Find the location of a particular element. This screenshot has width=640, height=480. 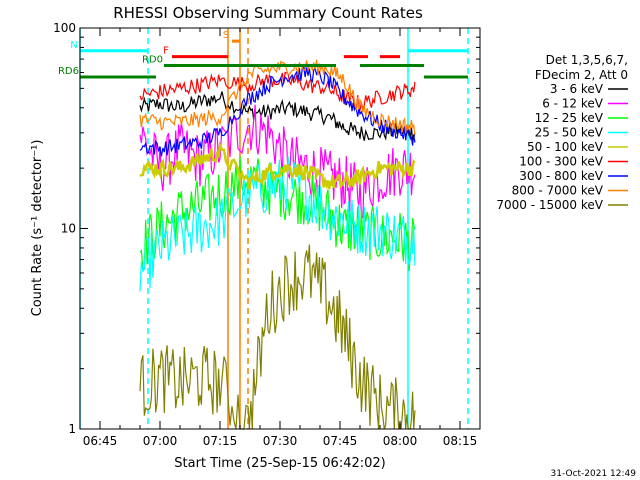

legend-label-6: 300 - 800 keV is located at coordinates (561, 176).